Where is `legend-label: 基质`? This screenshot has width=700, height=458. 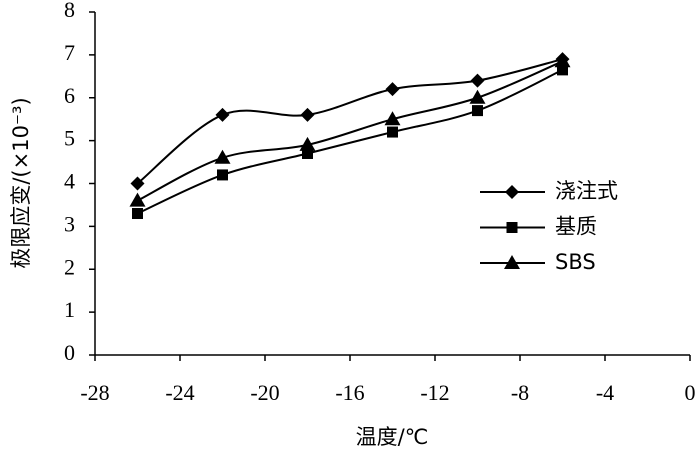
legend-label: 基质 is located at coordinates (576, 227).